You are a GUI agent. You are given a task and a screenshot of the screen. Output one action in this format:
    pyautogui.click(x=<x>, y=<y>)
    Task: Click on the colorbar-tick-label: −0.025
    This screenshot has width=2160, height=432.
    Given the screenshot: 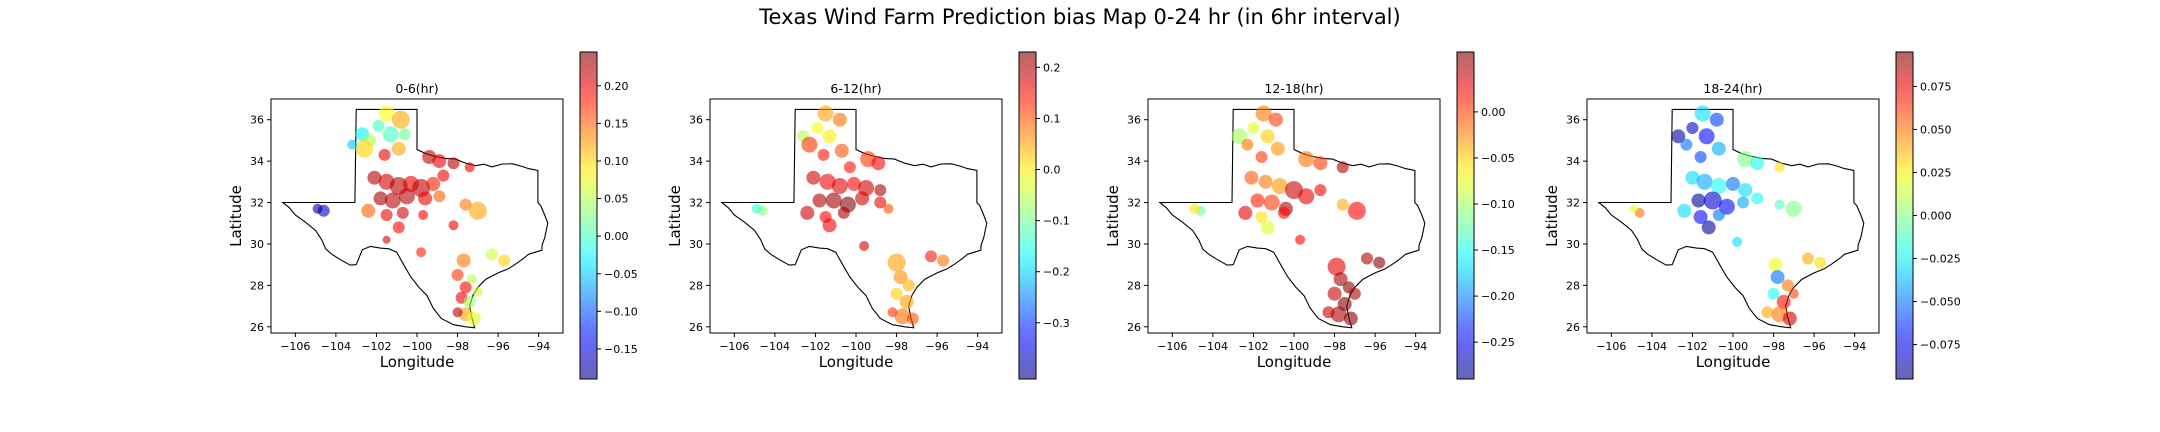 What is the action you would take?
    pyautogui.click(x=1940, y=259)
    